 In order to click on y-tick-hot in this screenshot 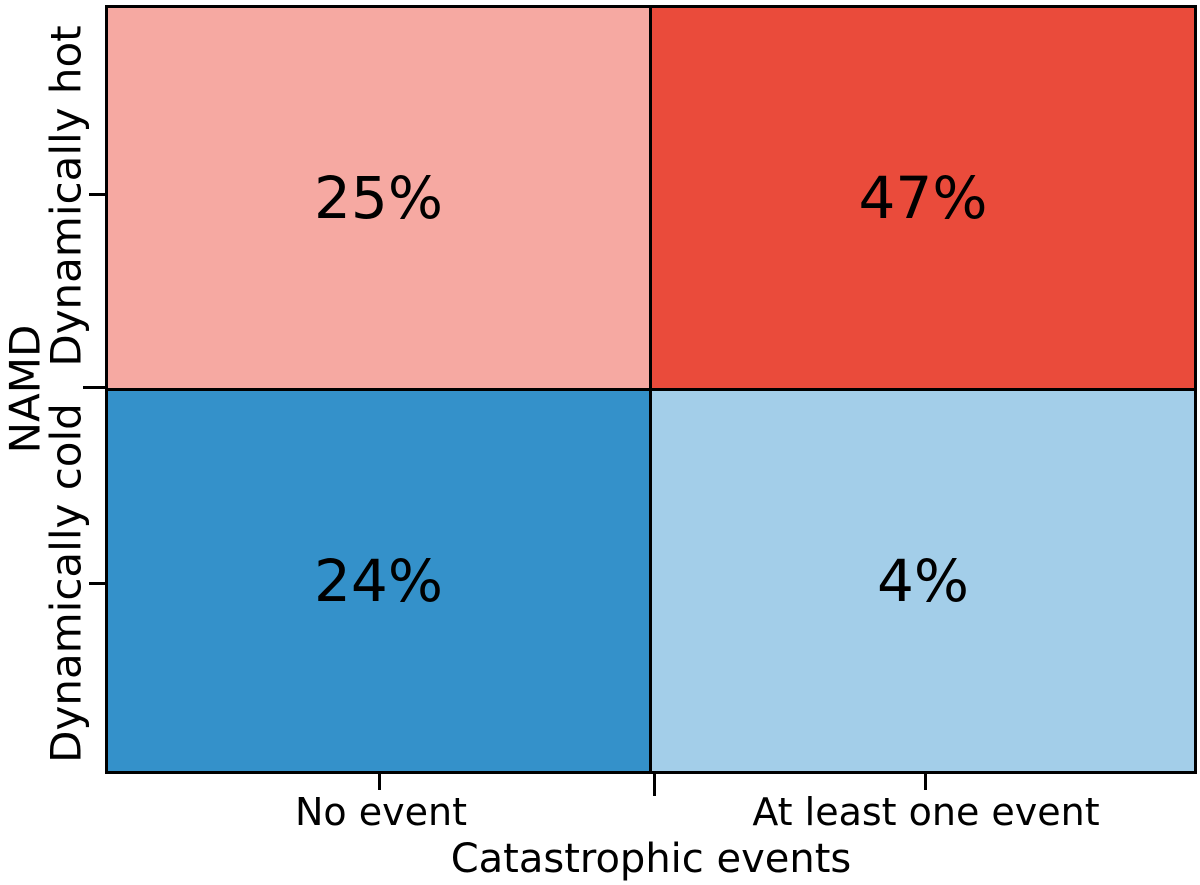, I will do `click(97, 194)`.